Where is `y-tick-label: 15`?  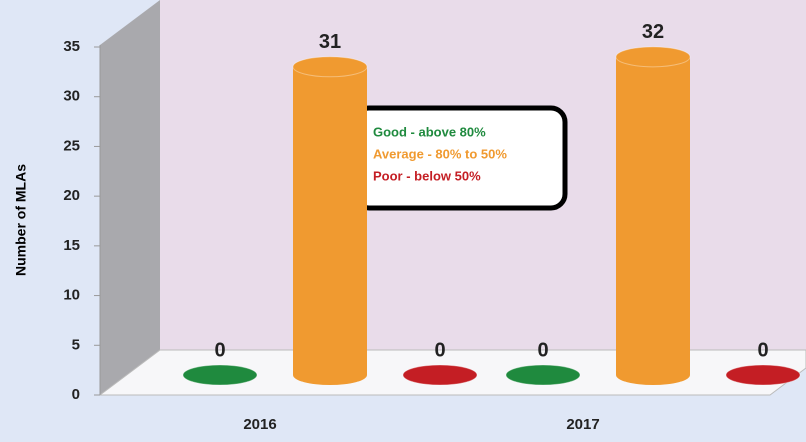 y-tick-label: 15 is located at coordinates (71, 245).